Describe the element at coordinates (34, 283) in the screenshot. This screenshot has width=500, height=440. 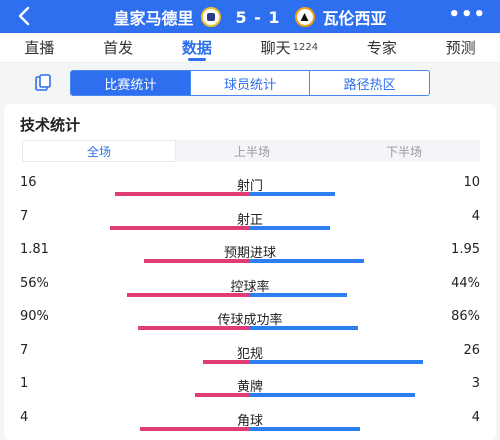
I see `home-stat-value: 56%` at that location.